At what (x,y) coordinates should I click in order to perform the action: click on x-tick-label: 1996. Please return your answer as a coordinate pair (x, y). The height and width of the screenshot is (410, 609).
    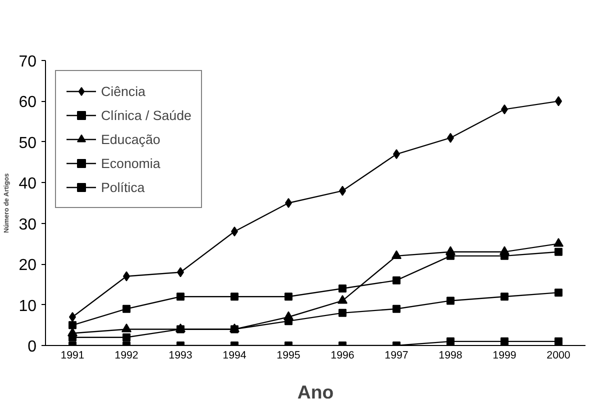
    Looking at the image, I should click on (342, 356).